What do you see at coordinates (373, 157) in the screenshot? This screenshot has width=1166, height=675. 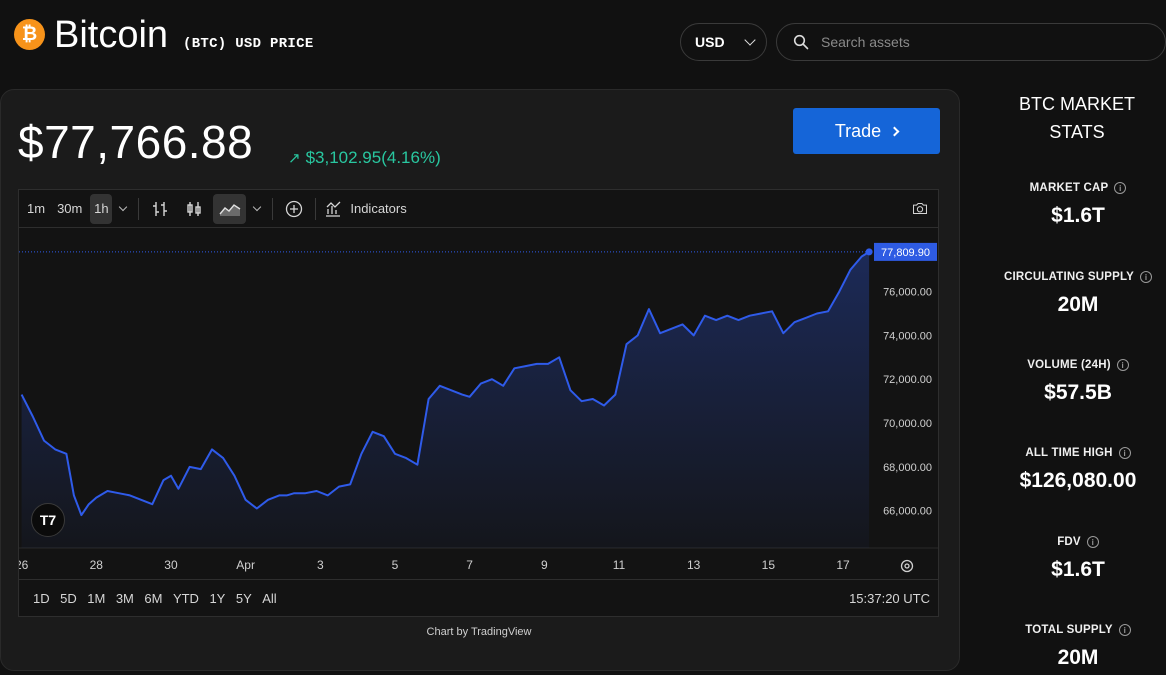 I see `price-change-value: $3,102.95(4.16%)` at bounding box center [373, 157].